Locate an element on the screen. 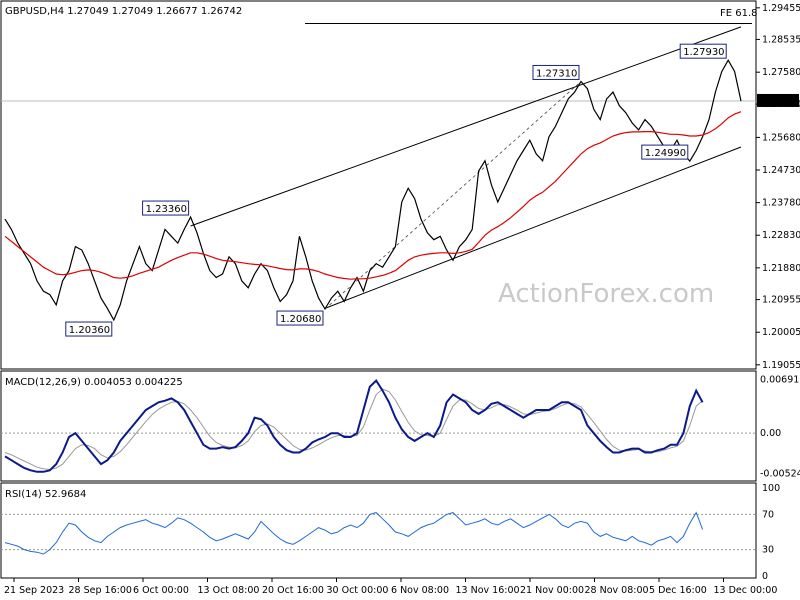 The image size is (800, 600). macd-y-tick-label: 0.00 is located at coordinates (770, 433).